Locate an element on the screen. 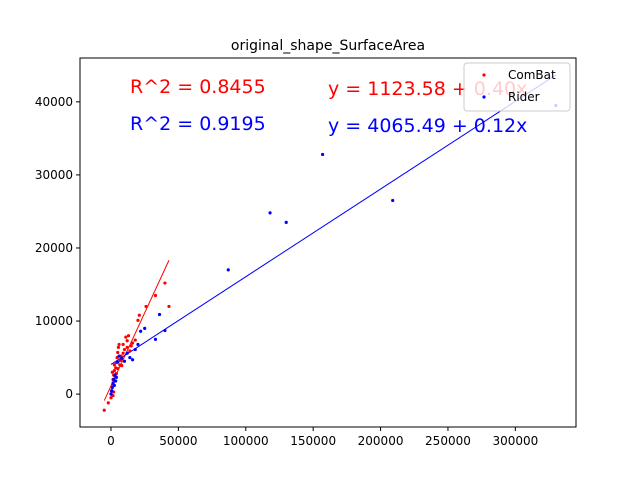  r2-rider-label: R^2 = 0.9195 is located at coordinates (198, 124).